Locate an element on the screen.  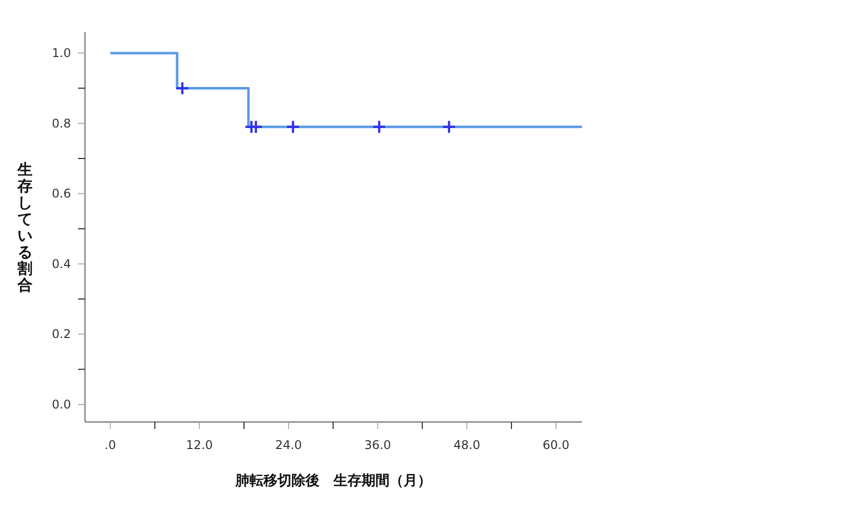
y-tick-label: 0.0 is located at coordinates (61, 404).